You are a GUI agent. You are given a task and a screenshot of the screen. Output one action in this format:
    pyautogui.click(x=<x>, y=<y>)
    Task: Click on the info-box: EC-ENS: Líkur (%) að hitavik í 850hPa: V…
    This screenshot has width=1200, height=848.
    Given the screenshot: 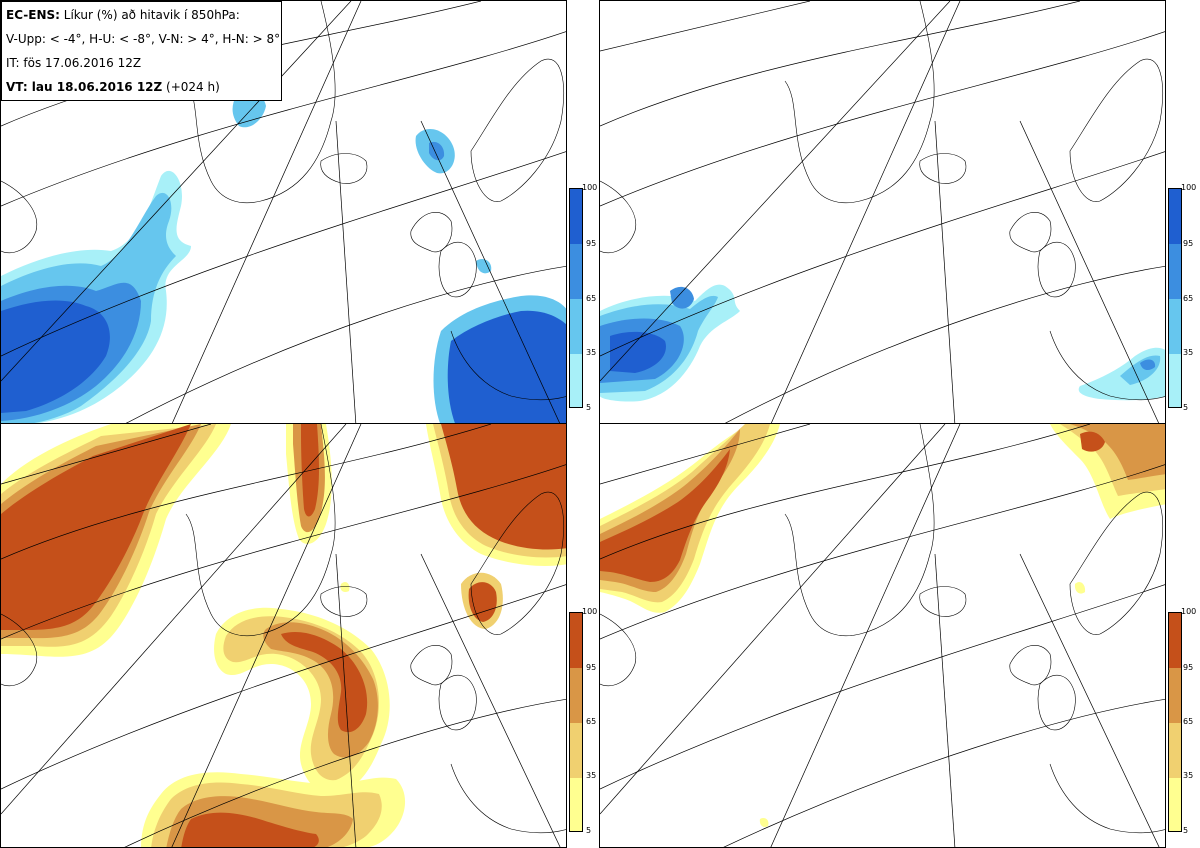 What is the action you would take?
    pyautogui.click(x=141, y=51)
    